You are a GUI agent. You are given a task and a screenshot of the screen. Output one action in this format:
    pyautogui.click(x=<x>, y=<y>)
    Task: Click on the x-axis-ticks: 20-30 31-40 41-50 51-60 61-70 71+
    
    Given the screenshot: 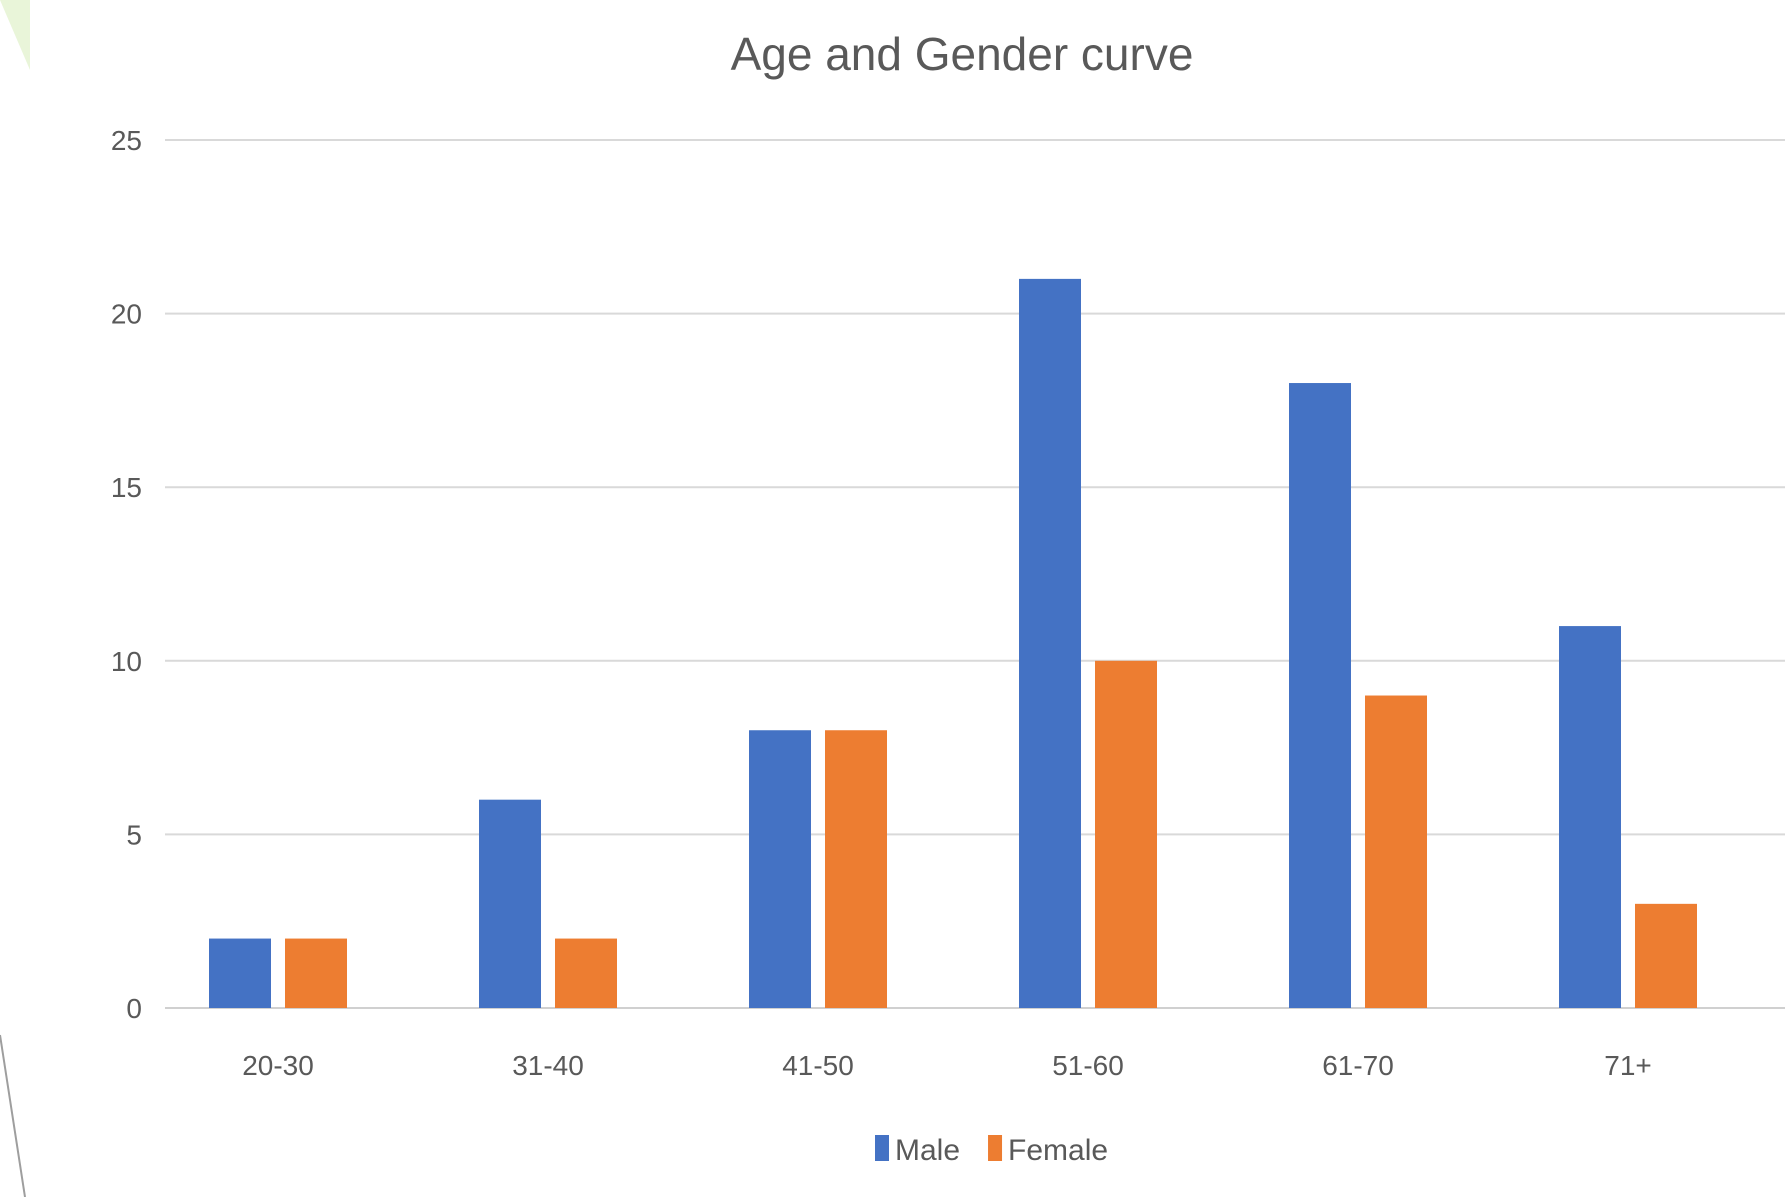 What is the action you would take?
    pyautogui.click(x=947, y=1065)
    